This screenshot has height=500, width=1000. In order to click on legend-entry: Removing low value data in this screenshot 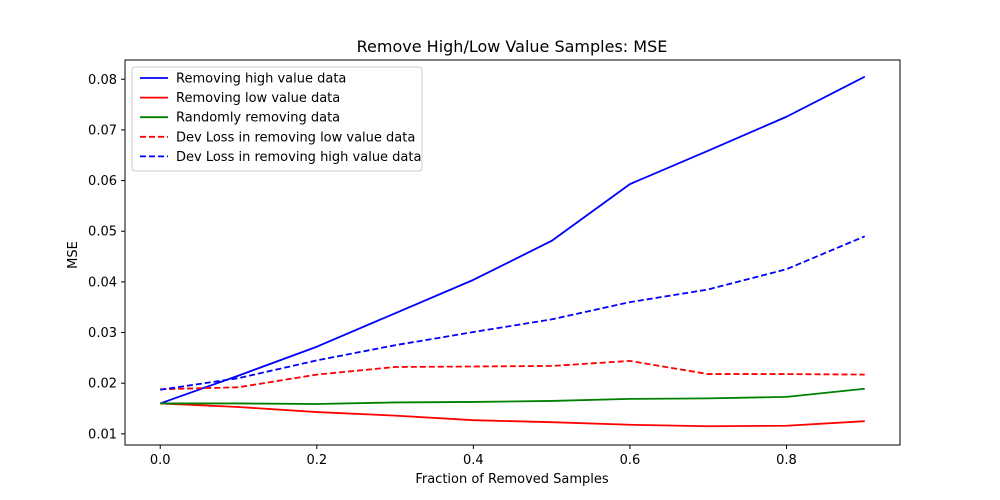, I will do `click(258, 98)`.